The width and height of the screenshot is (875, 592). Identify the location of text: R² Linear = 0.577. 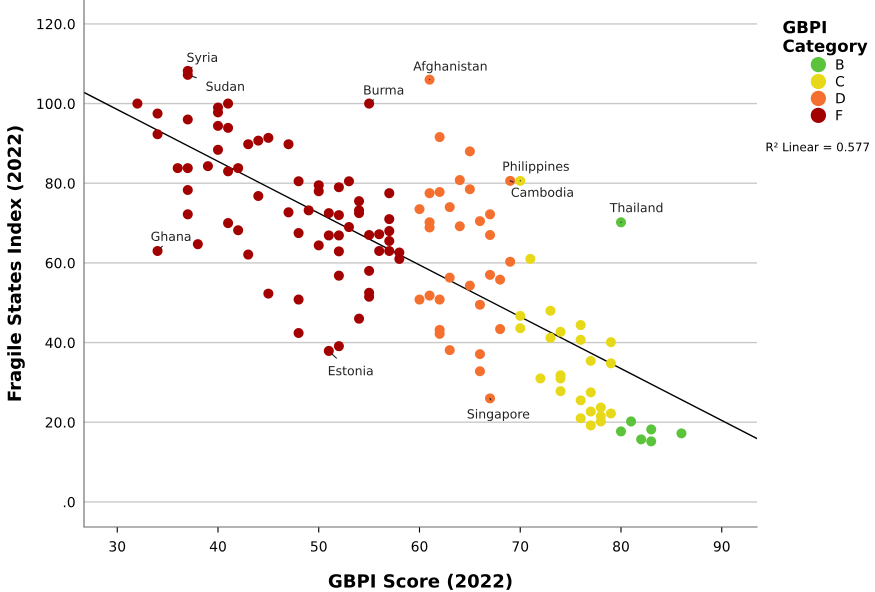
(817, 147).